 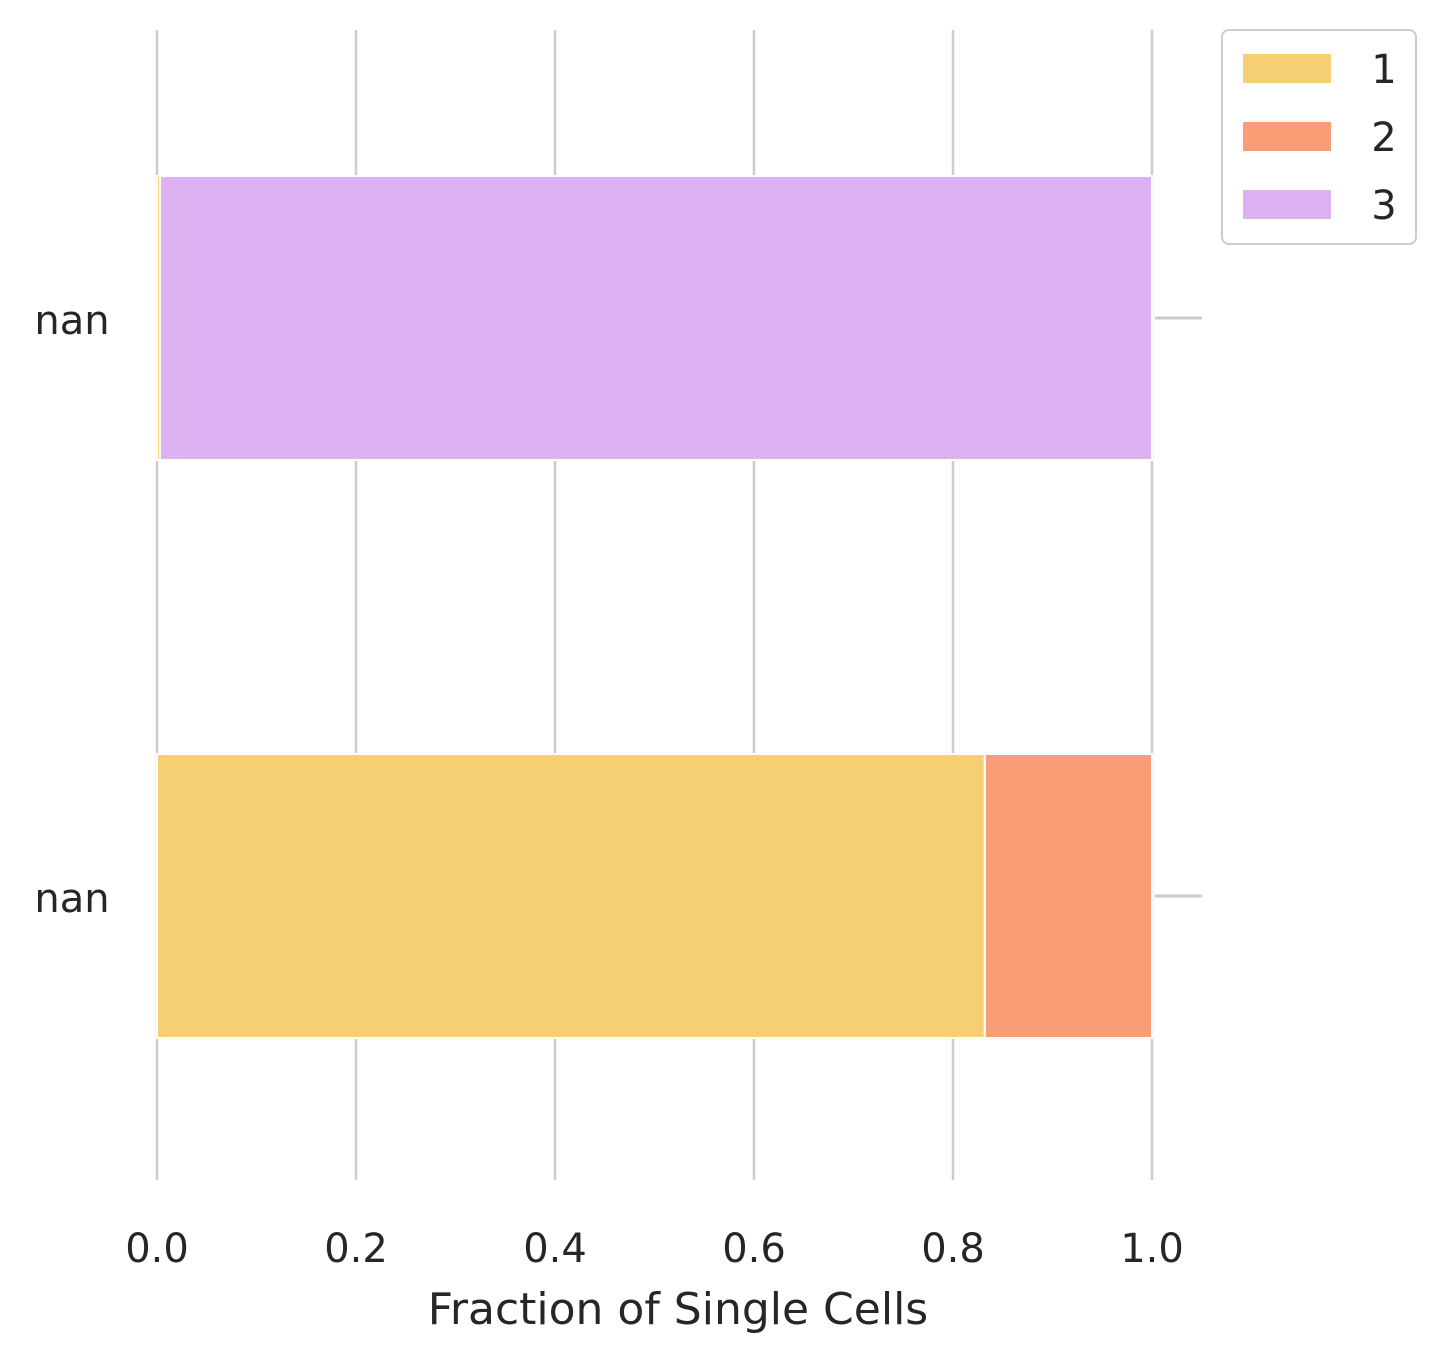 What do you see at coordinates (555, 1249) in the screenshot?
I see `x-tick-label: 0.4` at bounding box center [555, 1249].